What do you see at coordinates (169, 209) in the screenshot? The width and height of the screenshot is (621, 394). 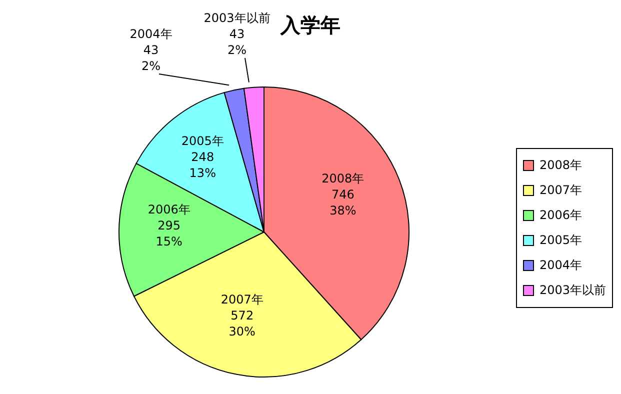 I see `slice-label: 2006年` at bounding box center [169, 209].